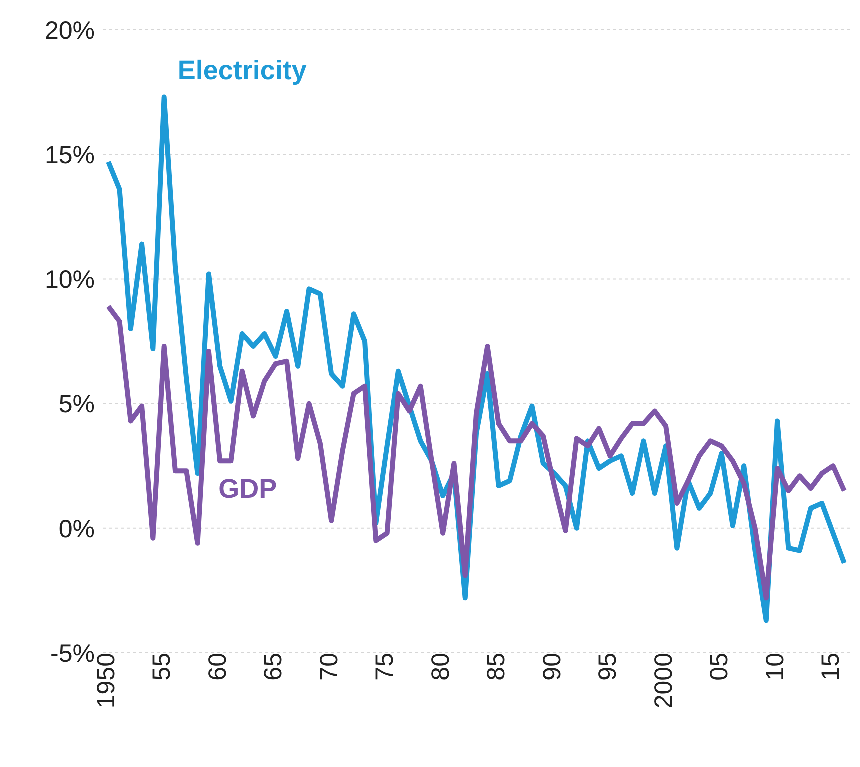  I want to click on x-tick-label: 85, so click(496, 667).